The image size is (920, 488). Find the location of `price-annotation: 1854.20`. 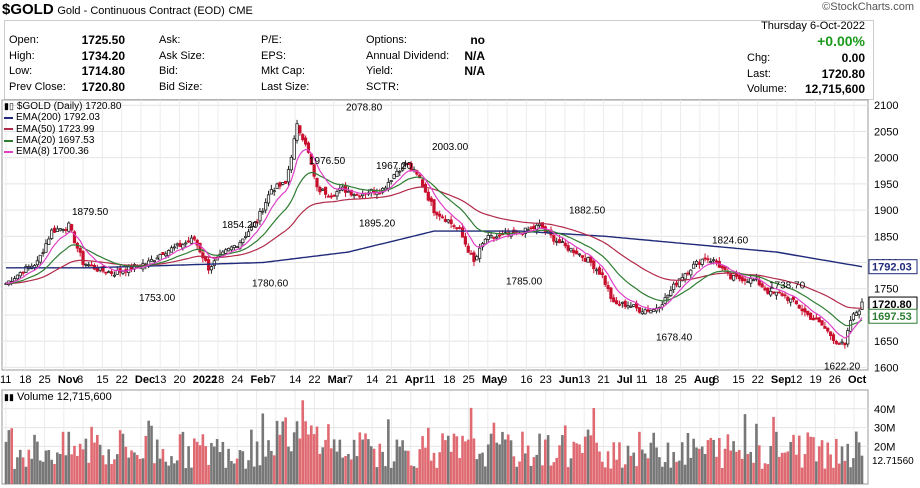

price-annotation: 1854.20 is located at coordinates (240, 225).